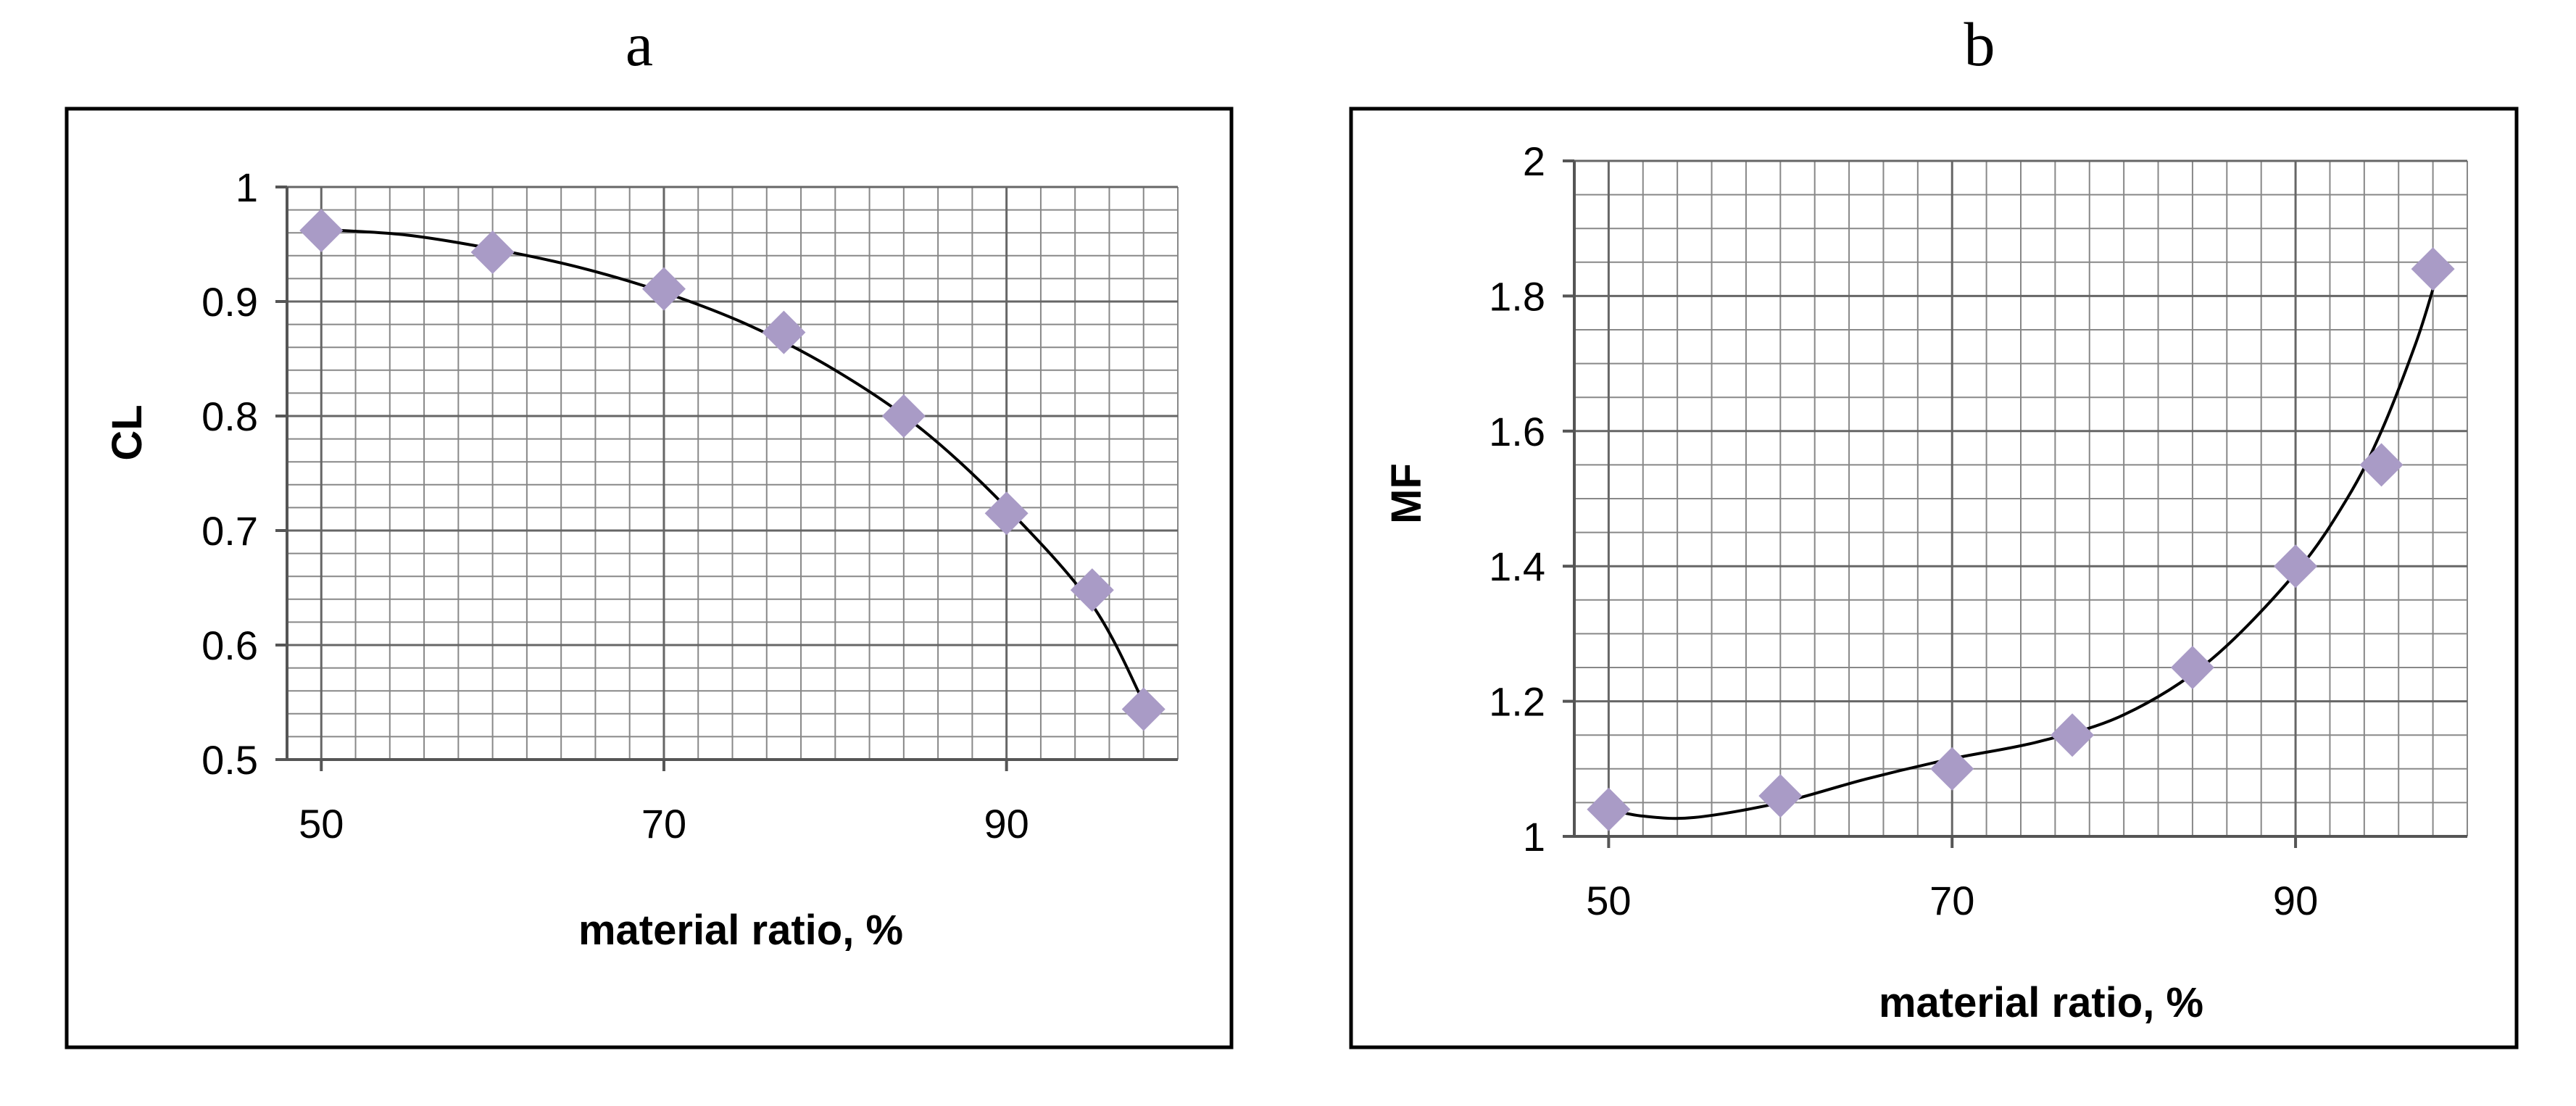  I want to click on y-tick-label-b: 1.4, so click(1517, 566).